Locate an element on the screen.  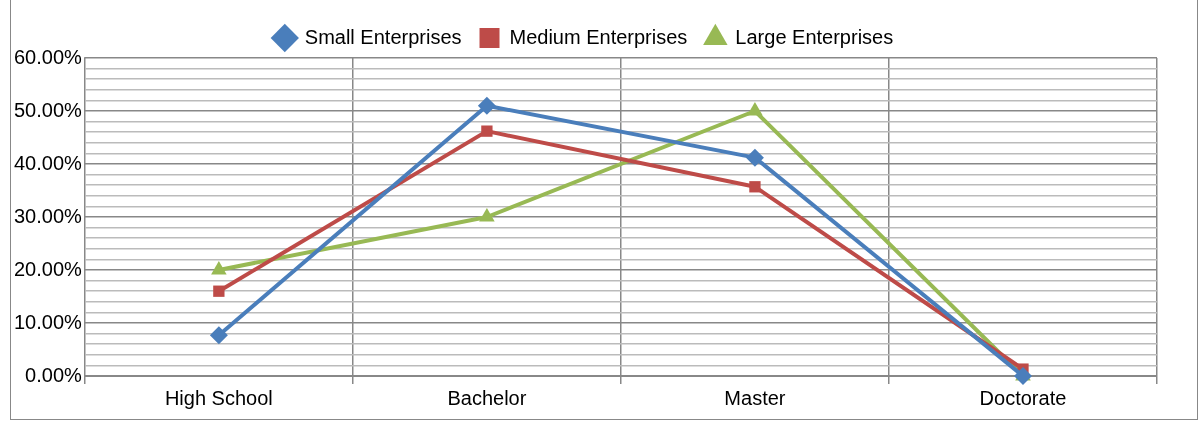
x-tick-label: High School is located at coordinates (218, 397).